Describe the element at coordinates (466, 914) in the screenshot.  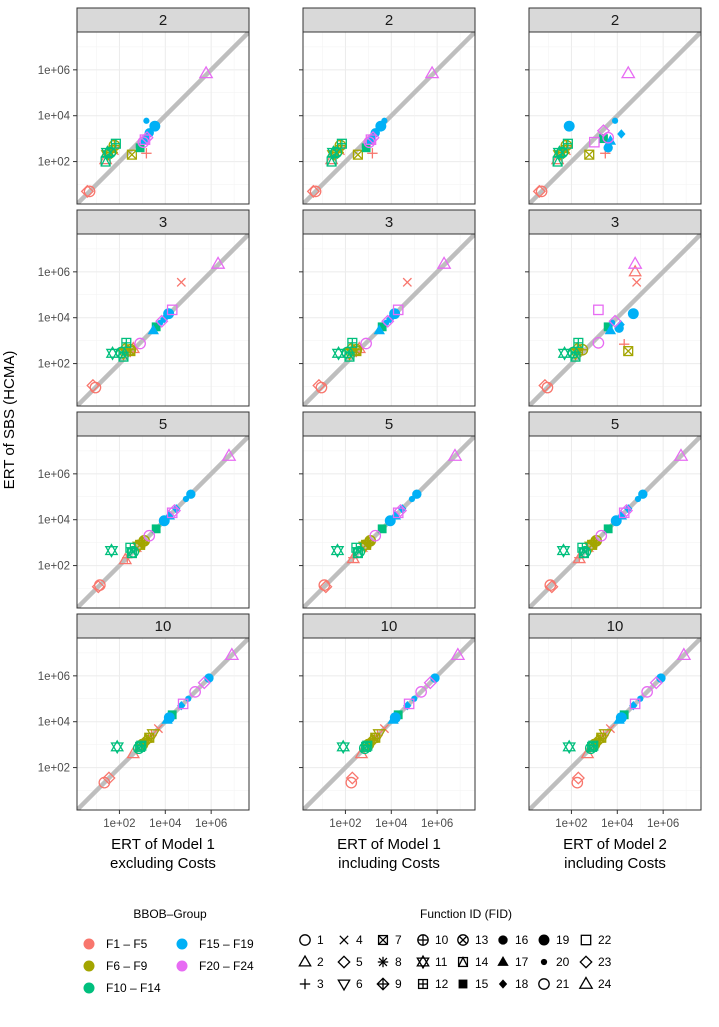
I see `legend-fid-title: Function ID (FID)` at that location.